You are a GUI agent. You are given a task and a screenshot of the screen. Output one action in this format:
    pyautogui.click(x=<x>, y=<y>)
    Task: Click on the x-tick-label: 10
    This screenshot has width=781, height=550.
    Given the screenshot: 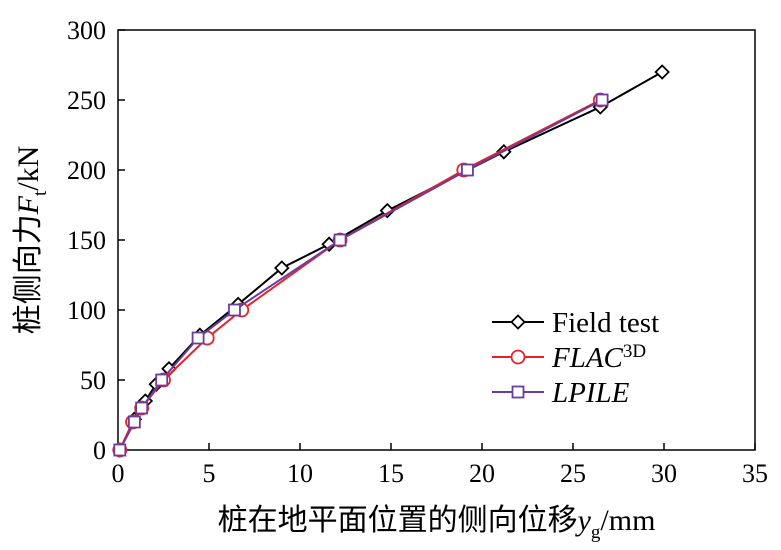 What is the action you would take?
    pyautogui.click(x=300, y=473)
    